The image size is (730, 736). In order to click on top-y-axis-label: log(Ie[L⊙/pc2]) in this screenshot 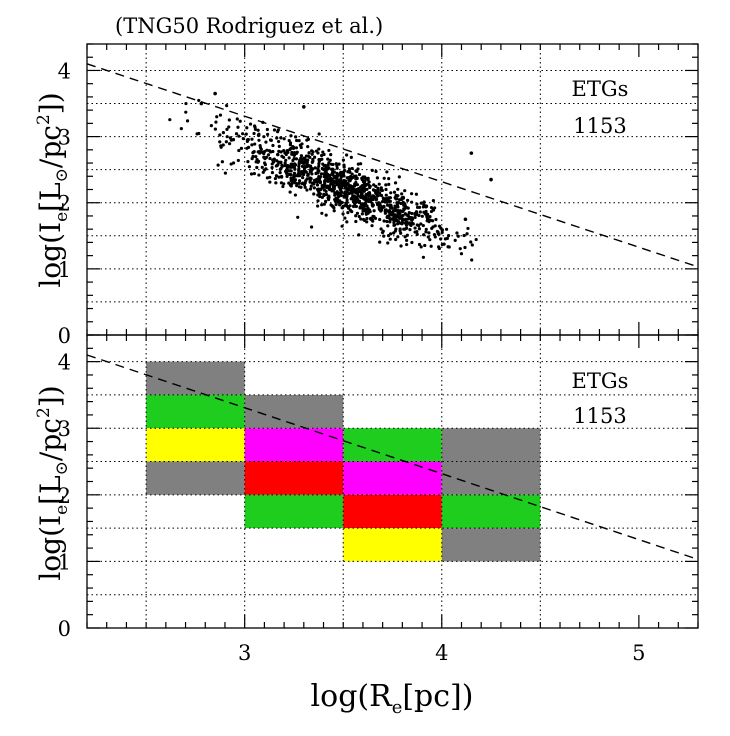, I will do `click(53, 189)`.